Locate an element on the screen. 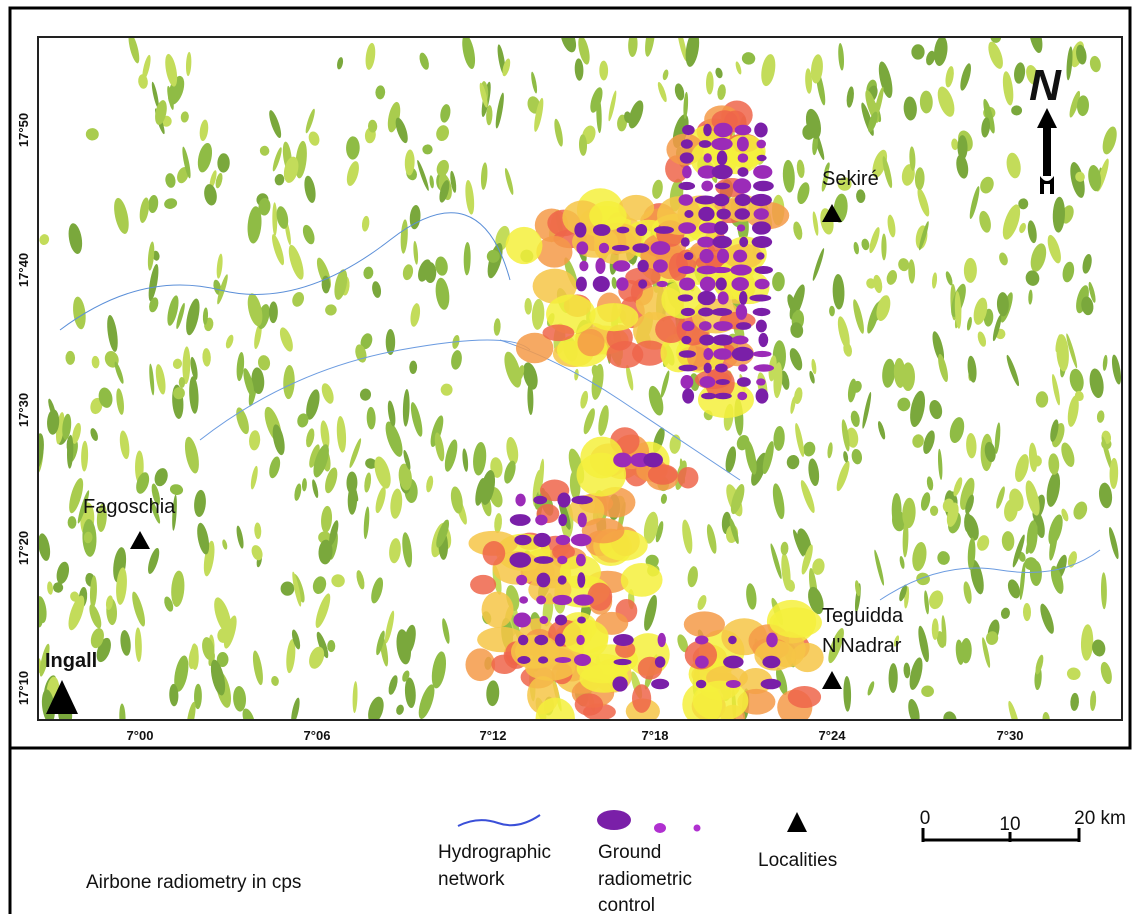 The width and height of the screenshot is (1138, 914). lat-labels: 17°50 17°40 17°30 17°20 17°10 is located at coordinates (23, 409).